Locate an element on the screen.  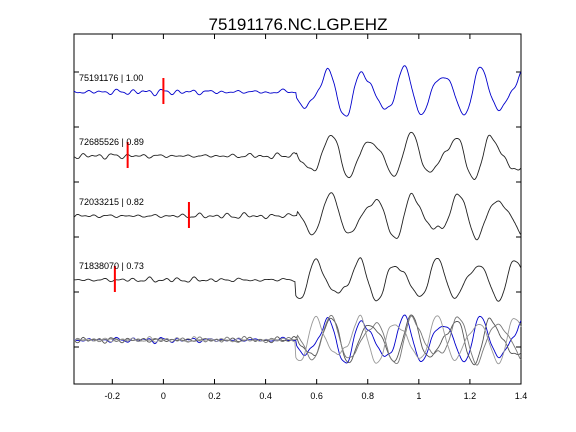
trace-label-3: 71838070 | 0.73 is located at coordinates (111, 266).